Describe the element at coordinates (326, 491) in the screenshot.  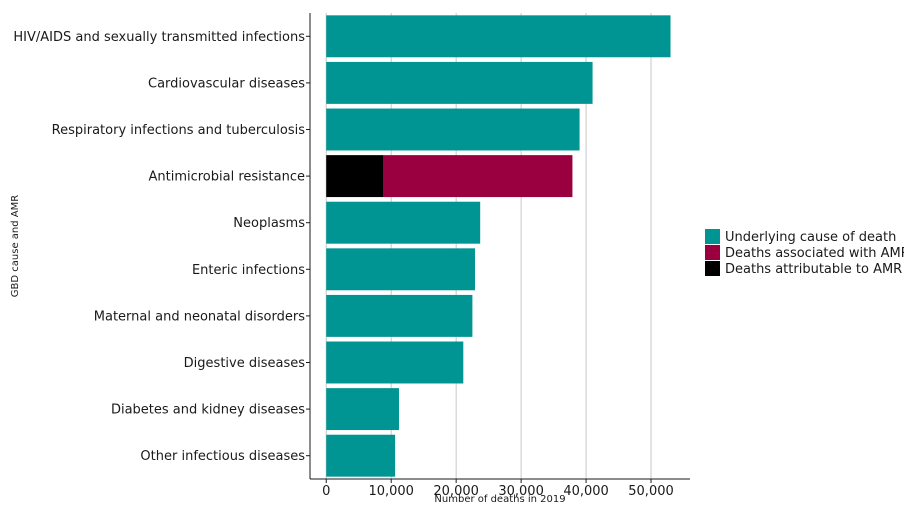
I see `x-tick-label: 0` at that location.